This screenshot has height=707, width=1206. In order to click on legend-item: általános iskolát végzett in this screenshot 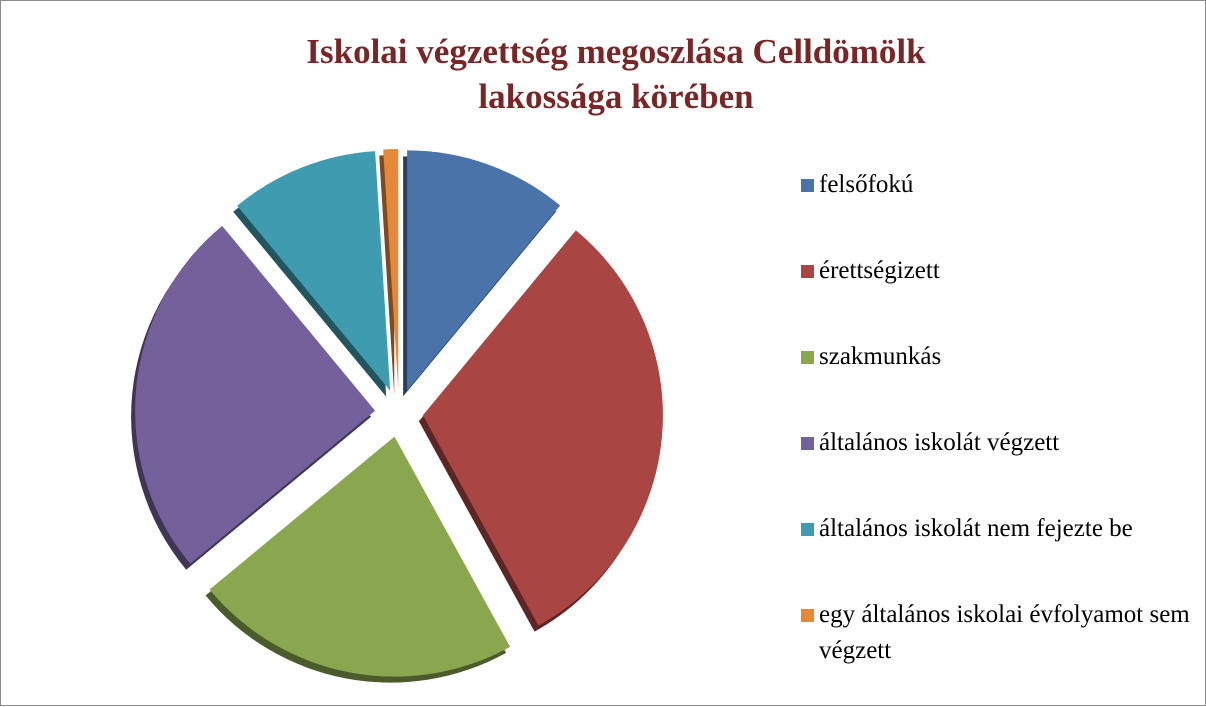, I will do `click(998, 443)`.